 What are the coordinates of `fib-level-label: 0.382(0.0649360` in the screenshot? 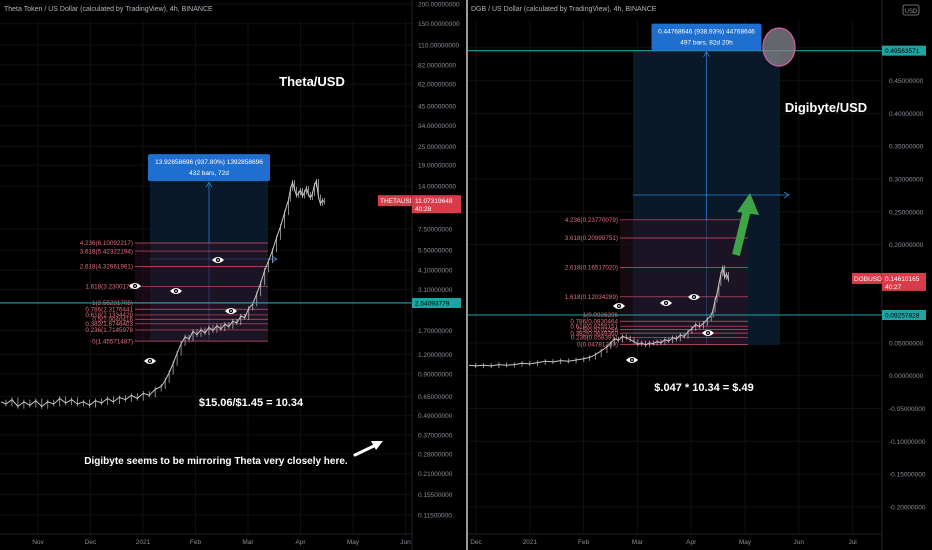 It's located at (594, 333).